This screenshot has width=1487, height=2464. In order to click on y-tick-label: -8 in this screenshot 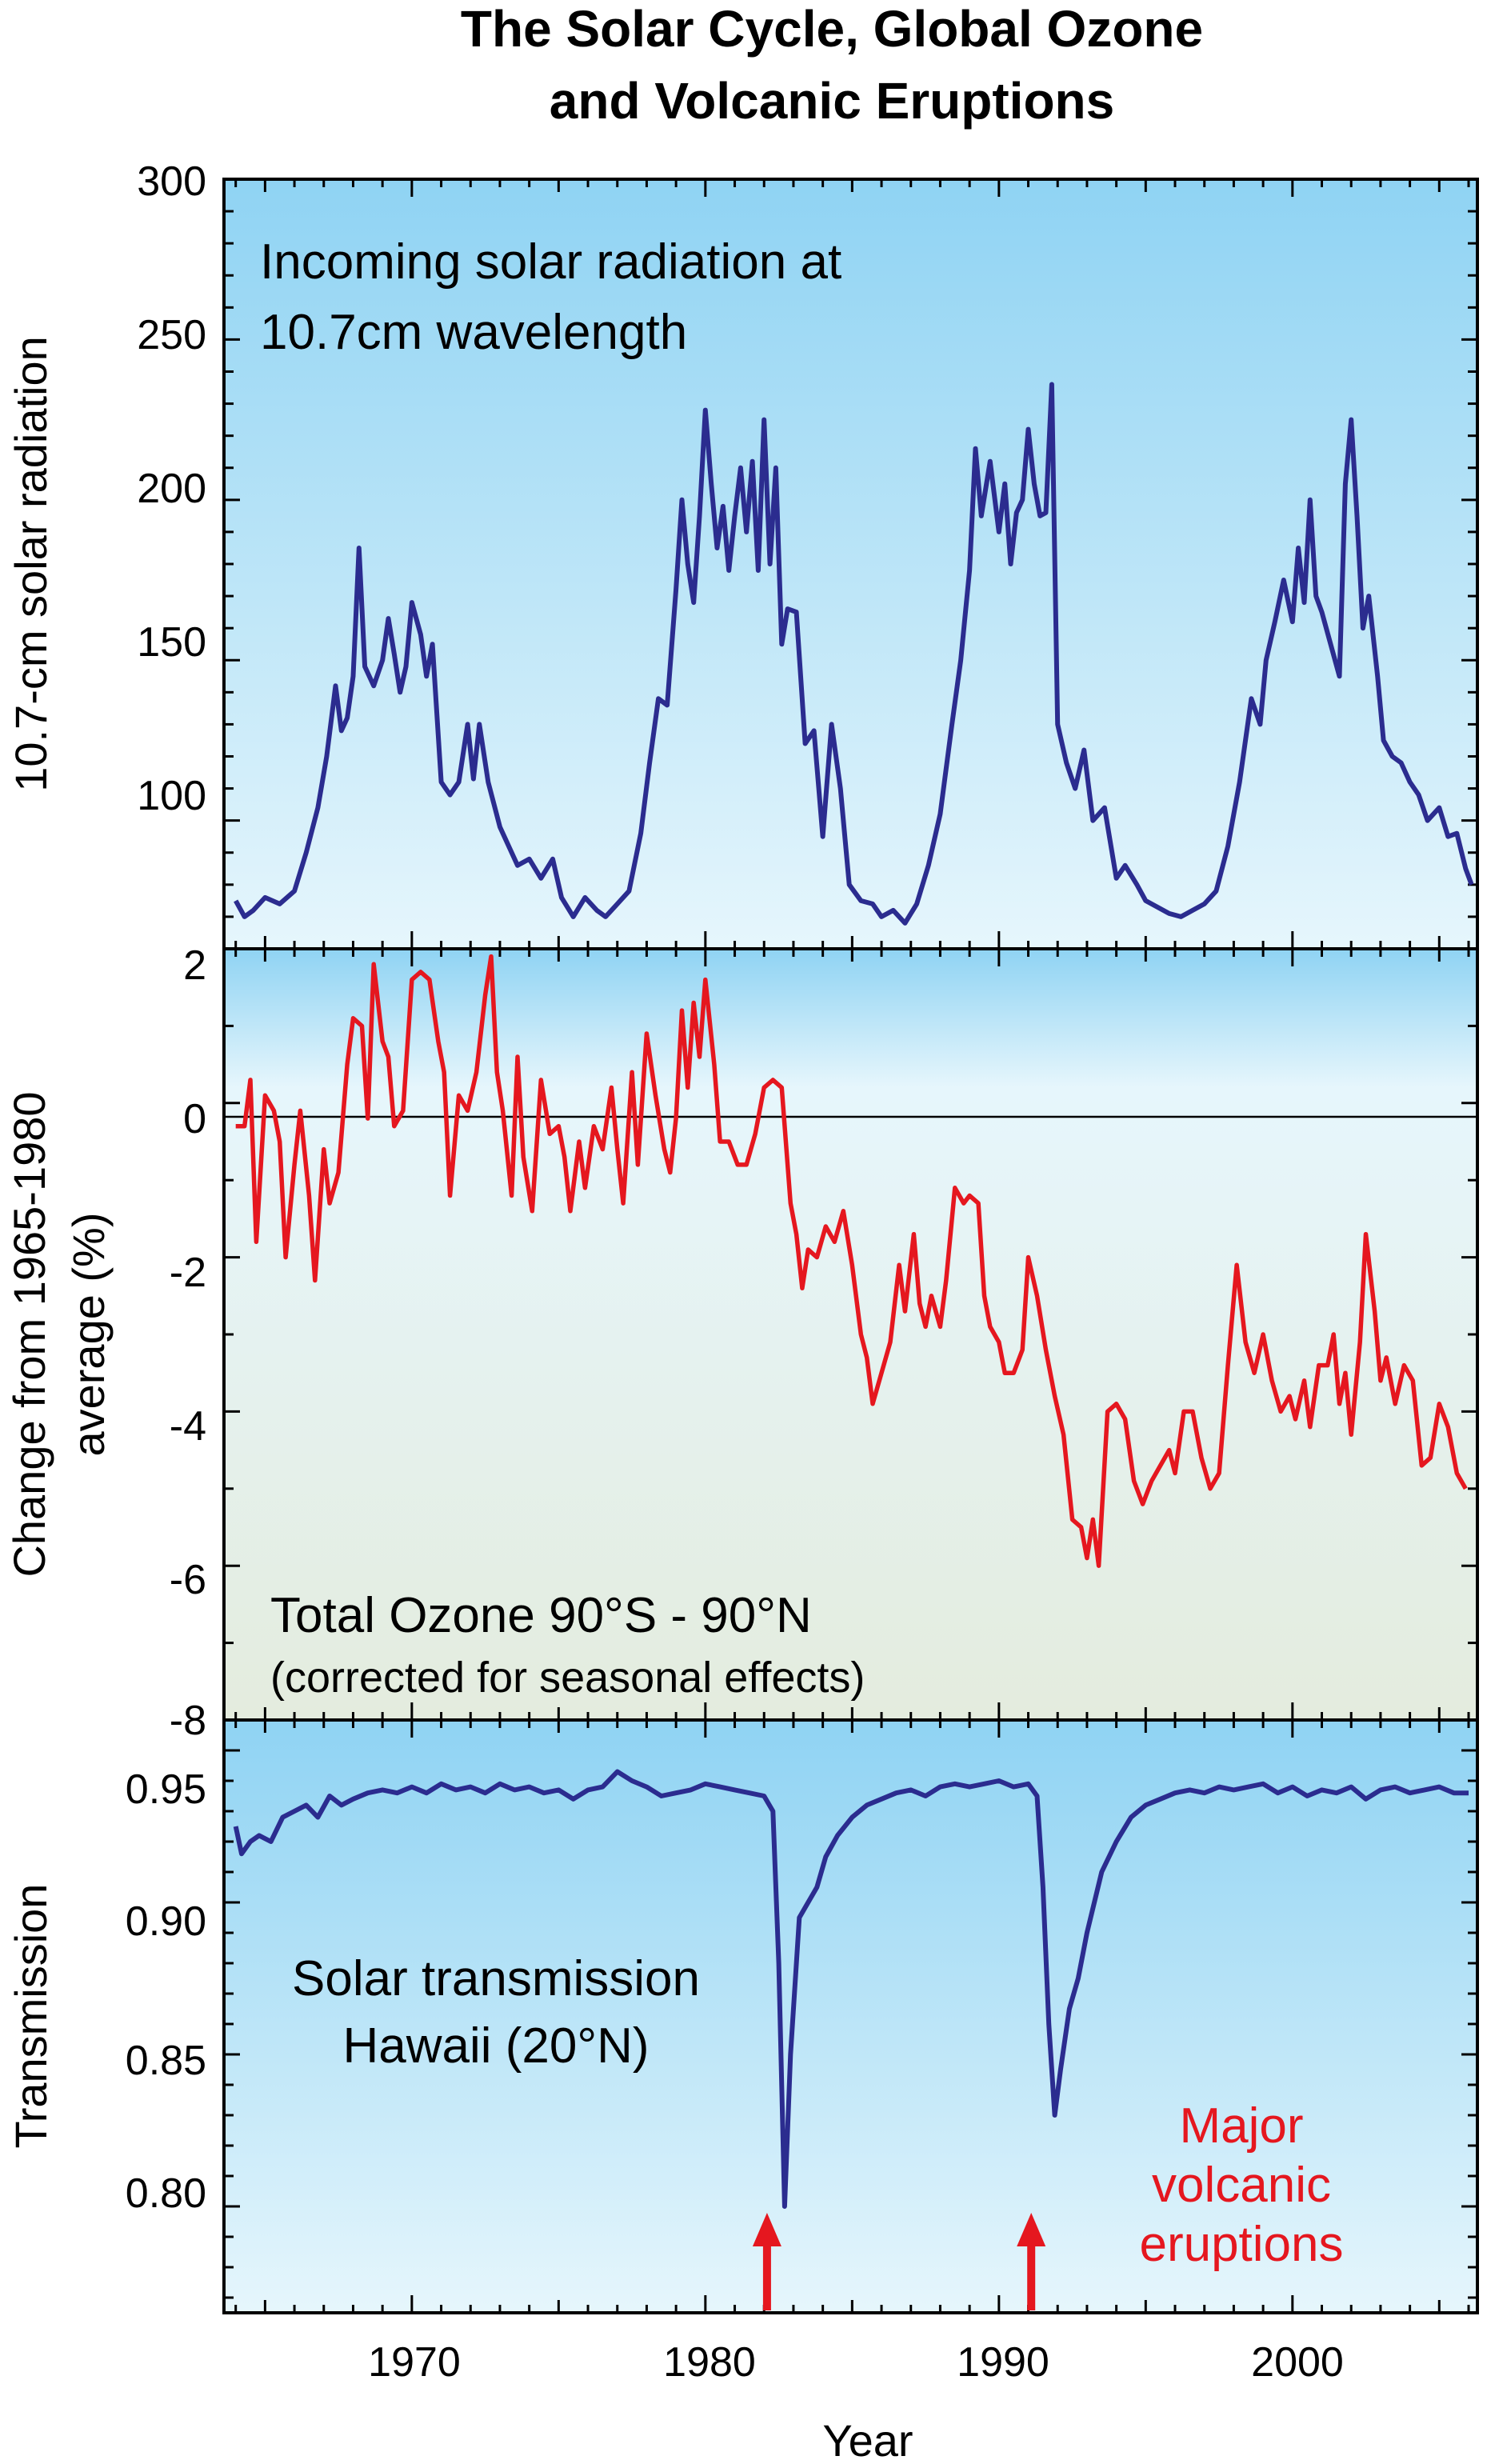, I will do `click(188, 1721)`.